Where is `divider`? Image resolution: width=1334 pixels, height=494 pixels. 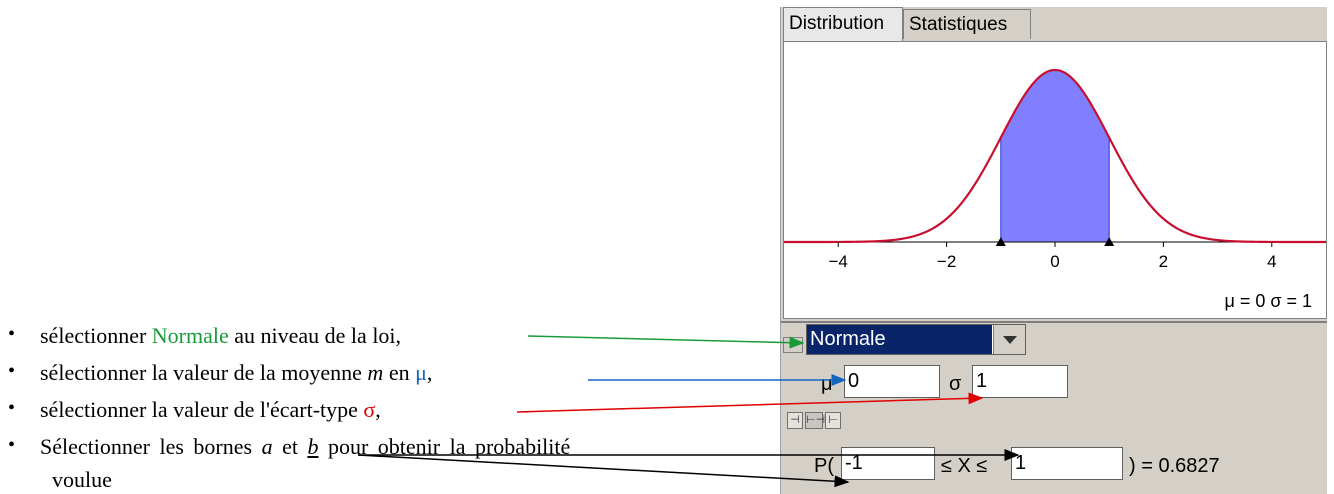
divider is located at coordinates (1054, 322).